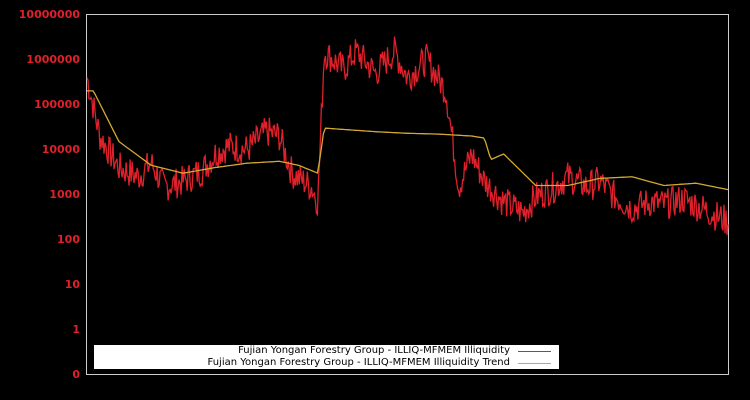  What do you see at coordinates (76, 374) in the screenshot?
I see `y-tick-label: 0` at bounding box center [76, 374].